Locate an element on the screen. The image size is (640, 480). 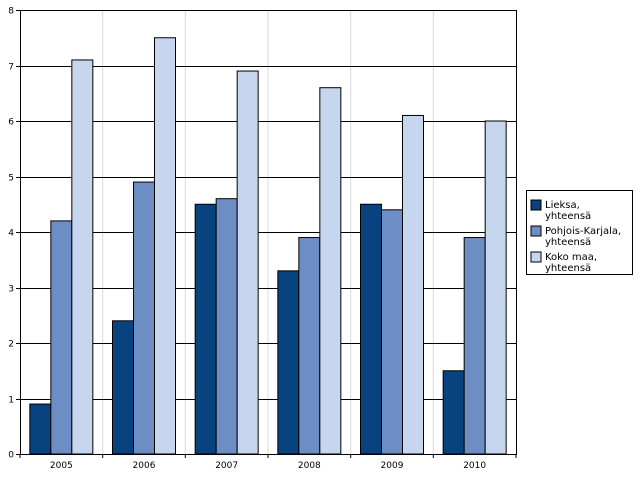
bar-2-2008 is located at coordinates (309, 346).